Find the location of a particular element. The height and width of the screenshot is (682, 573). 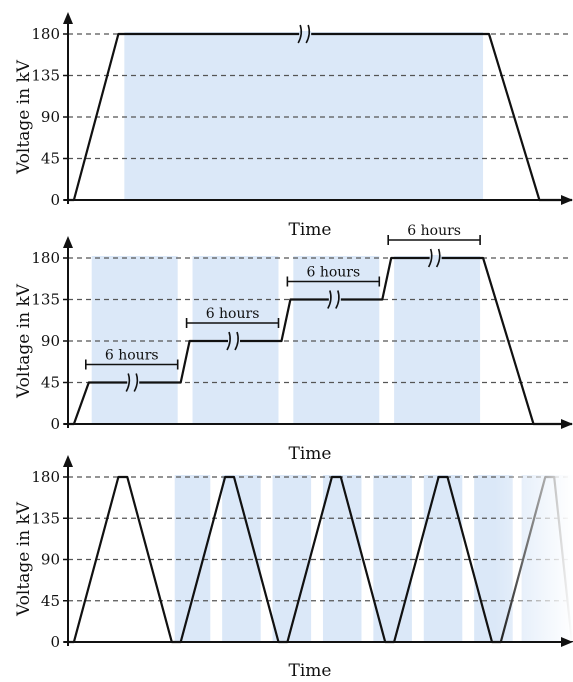

fade-out-overlay is located at coordinates (533, 548).